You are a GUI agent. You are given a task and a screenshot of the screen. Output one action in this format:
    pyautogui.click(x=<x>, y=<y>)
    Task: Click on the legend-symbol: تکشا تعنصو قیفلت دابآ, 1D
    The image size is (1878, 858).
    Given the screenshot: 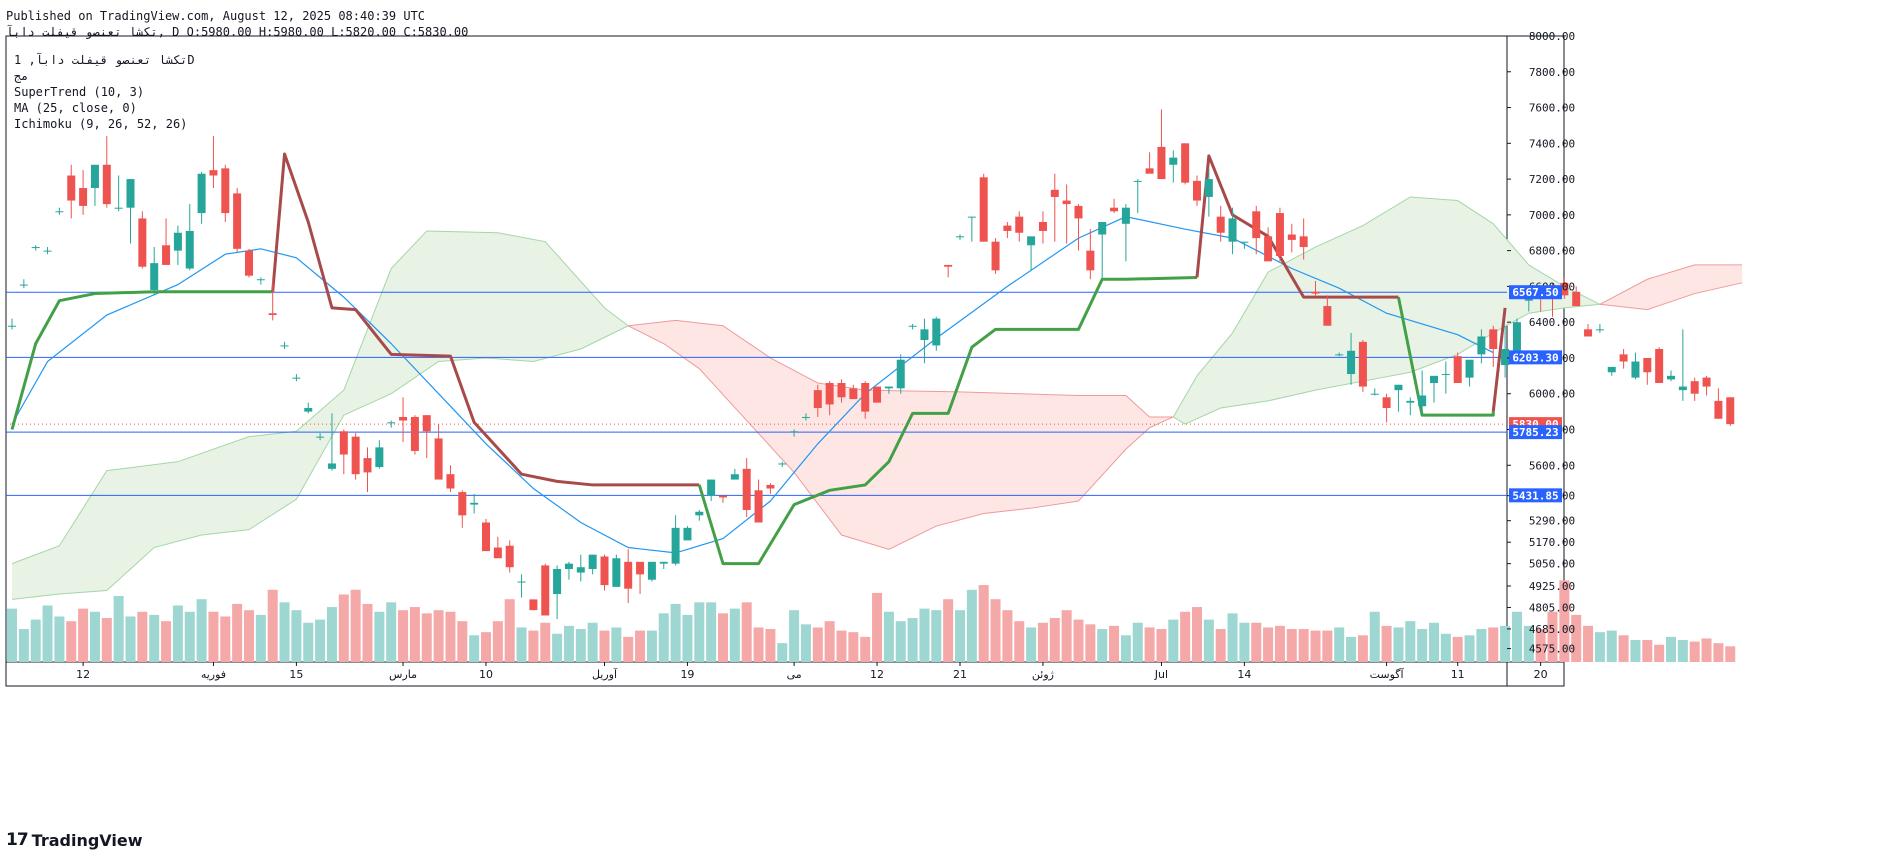 What is the action you would take?
    pyautogui.click(x=104, y=60)
    